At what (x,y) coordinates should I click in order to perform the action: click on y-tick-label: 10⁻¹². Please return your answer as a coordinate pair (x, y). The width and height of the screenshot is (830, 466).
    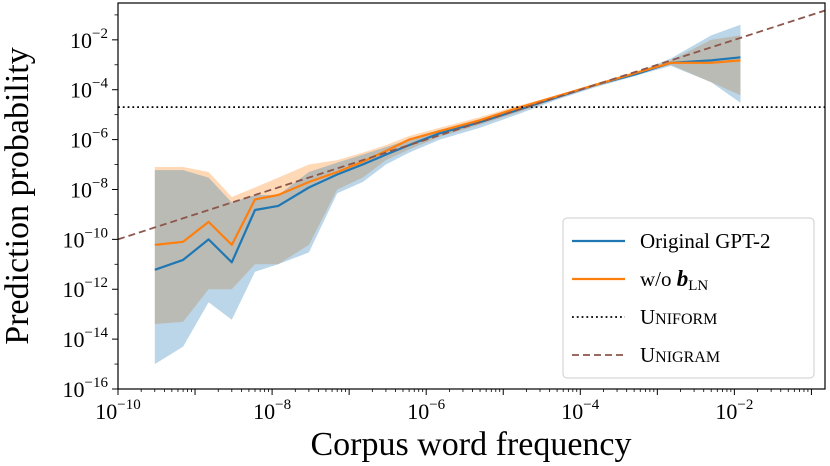
    Looking at the image, I should click on (85, 288).